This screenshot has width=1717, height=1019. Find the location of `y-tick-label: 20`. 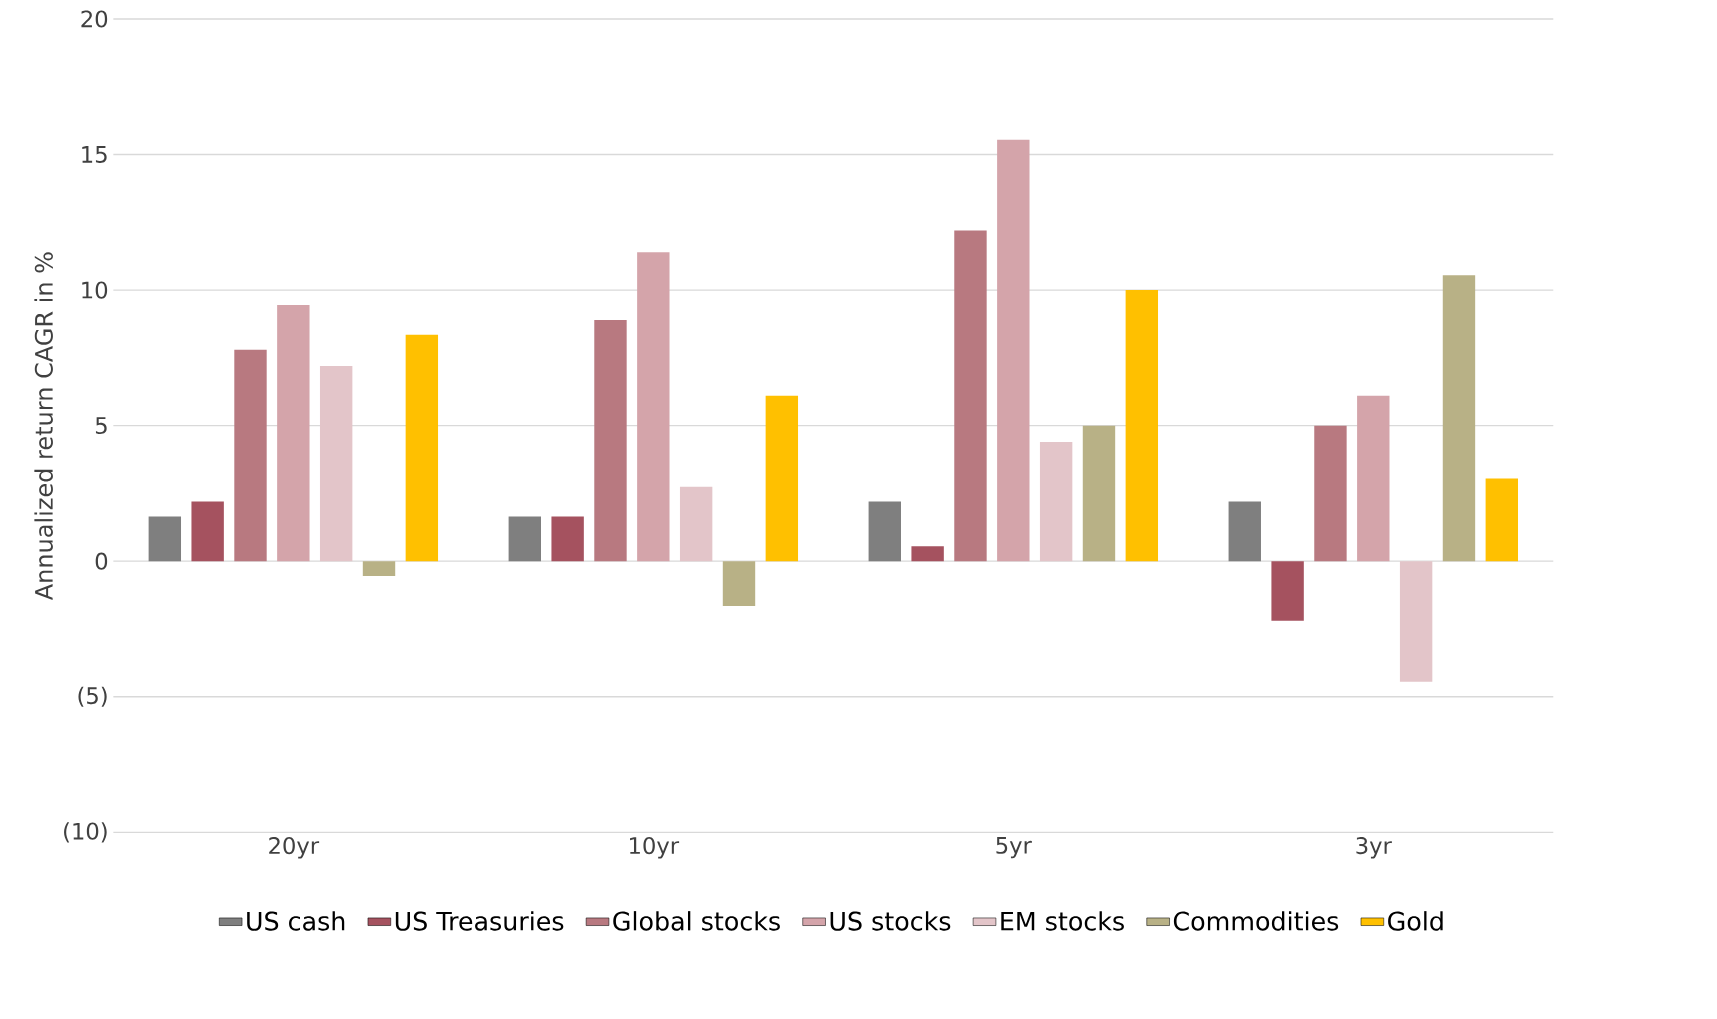

y-tick-label: 20 is located at coordinates (94, 19).